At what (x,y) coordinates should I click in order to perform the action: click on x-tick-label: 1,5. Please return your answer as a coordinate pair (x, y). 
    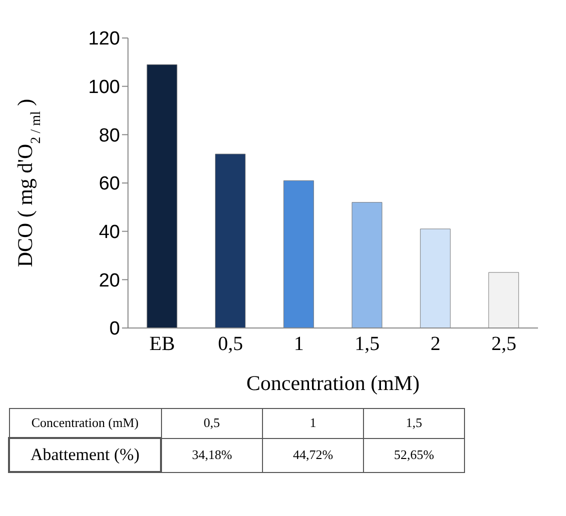
    Looking at the image, I should click on (367, 344).